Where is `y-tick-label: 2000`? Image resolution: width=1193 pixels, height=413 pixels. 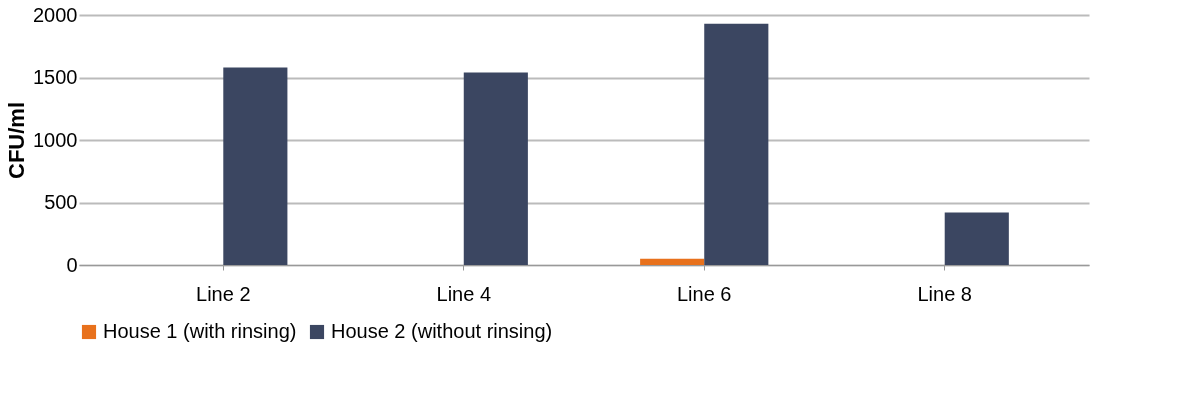
y-tick-label: 2000 is located at coordinates (55, 14).